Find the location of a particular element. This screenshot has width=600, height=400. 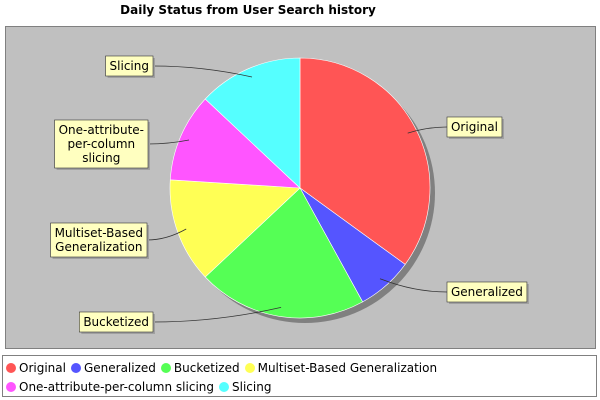

callout-leader-one-attribute-per-column-slicing is located at coordinates (168, 142).